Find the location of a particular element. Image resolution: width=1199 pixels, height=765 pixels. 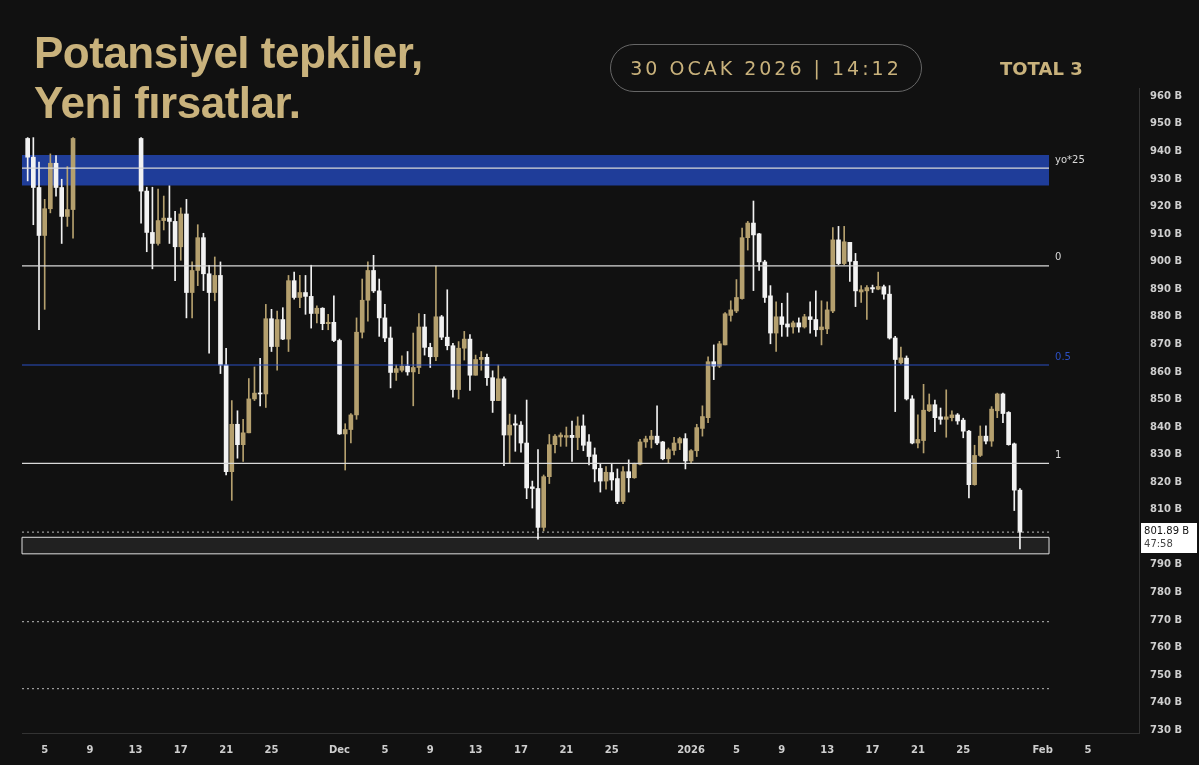

y-tick-label: 900 B is located at coordinates (1166, 261).